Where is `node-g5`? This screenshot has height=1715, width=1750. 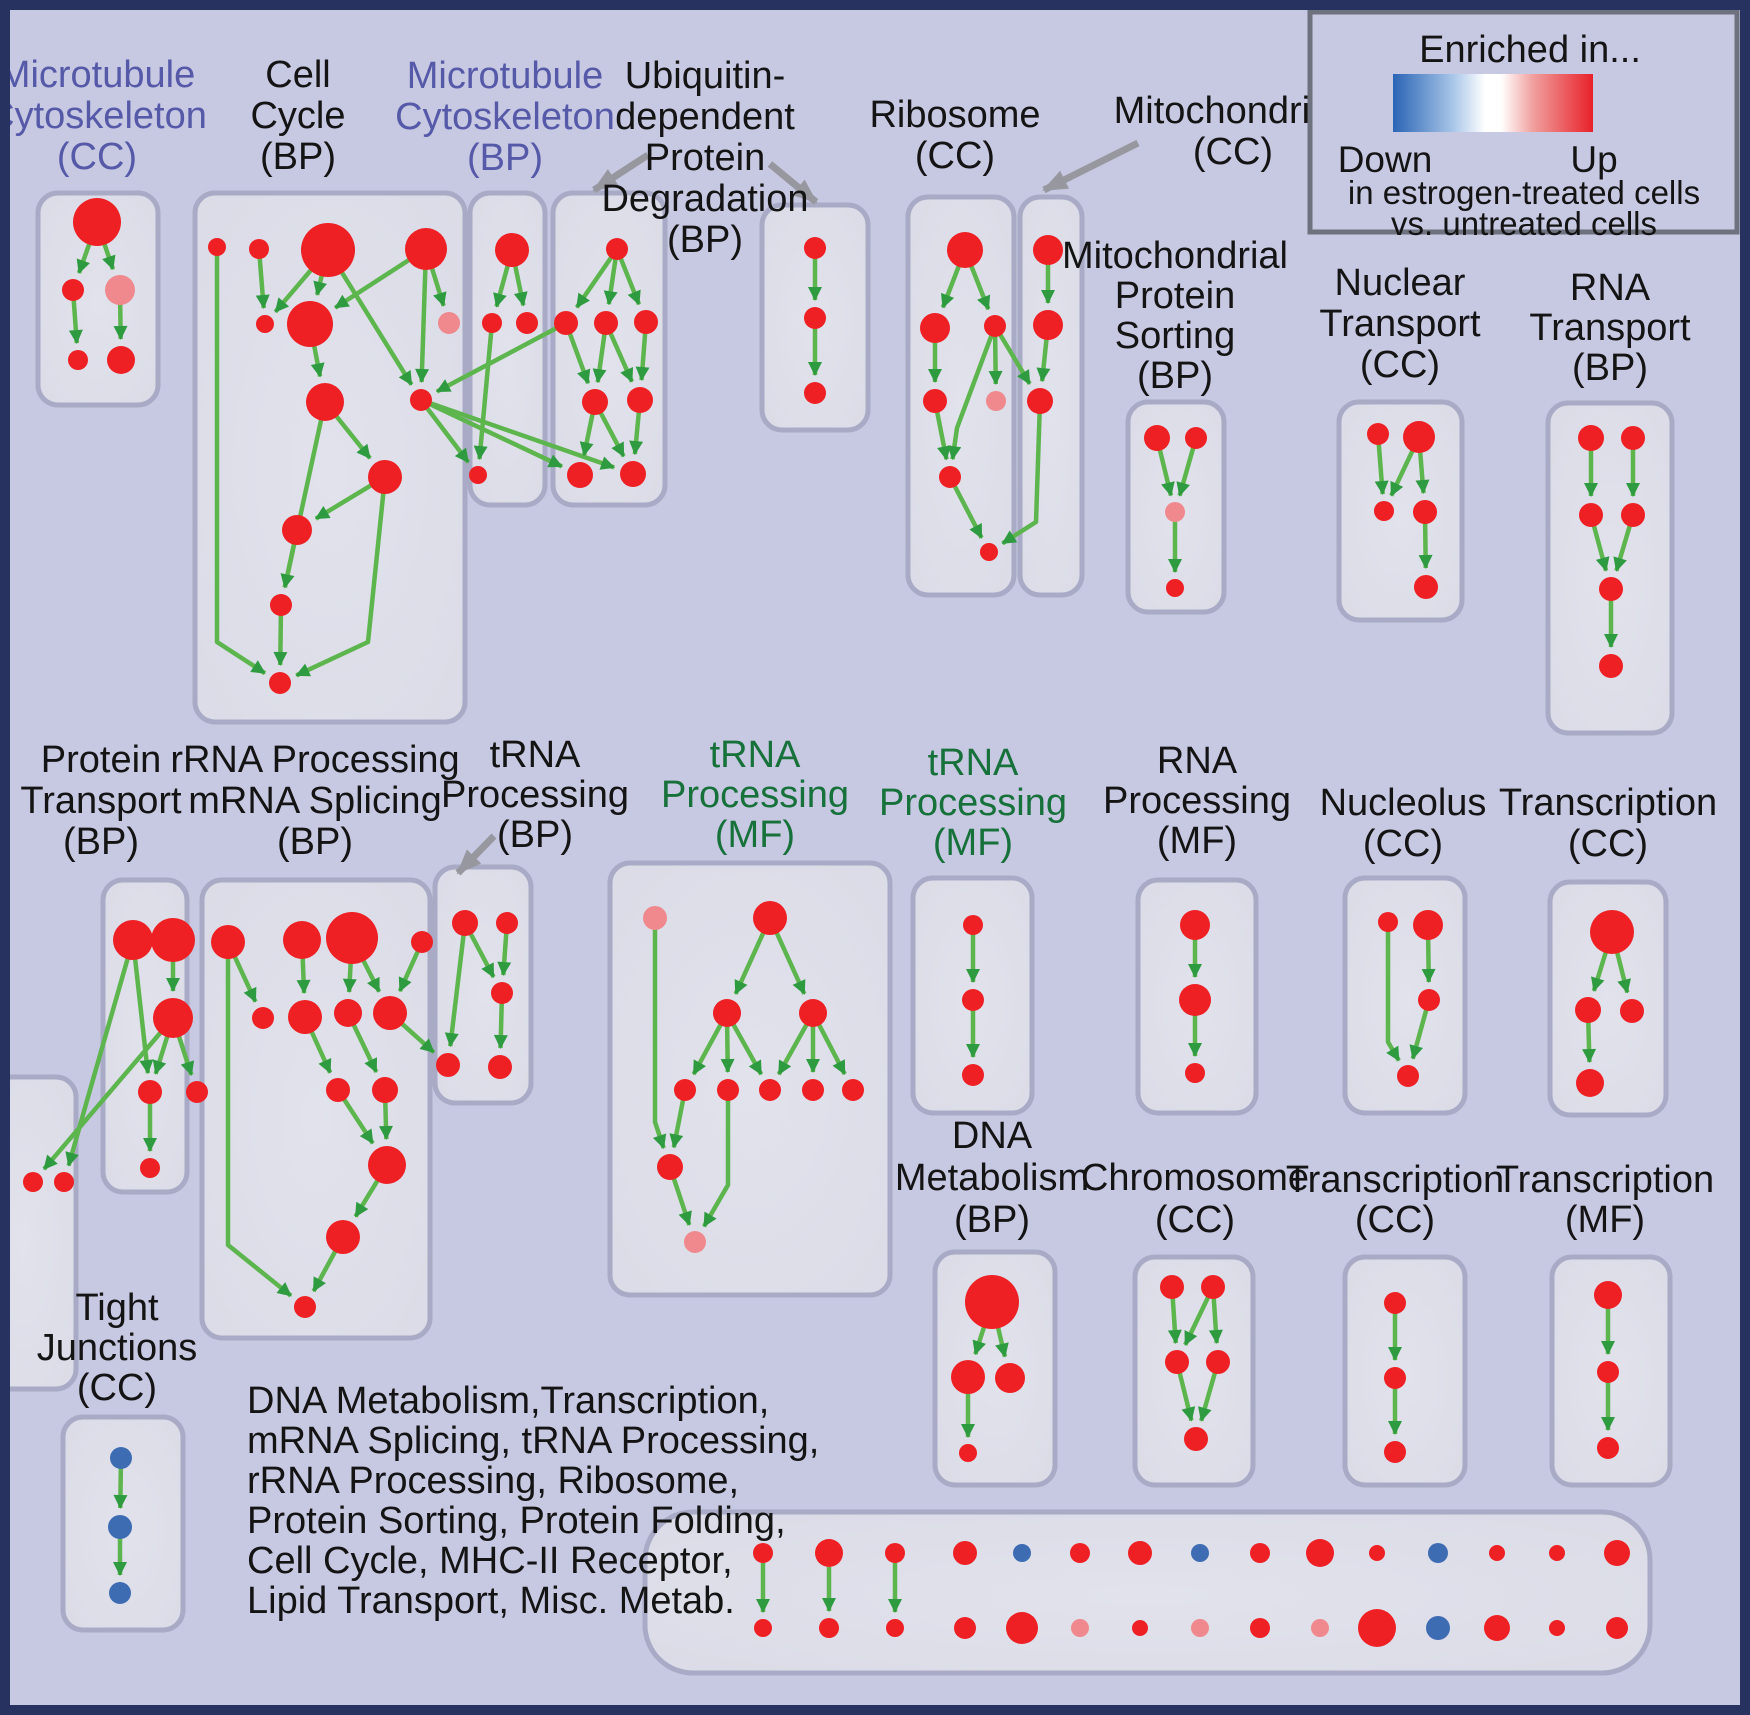
node-g5 is located at coordinates (263, 1018).